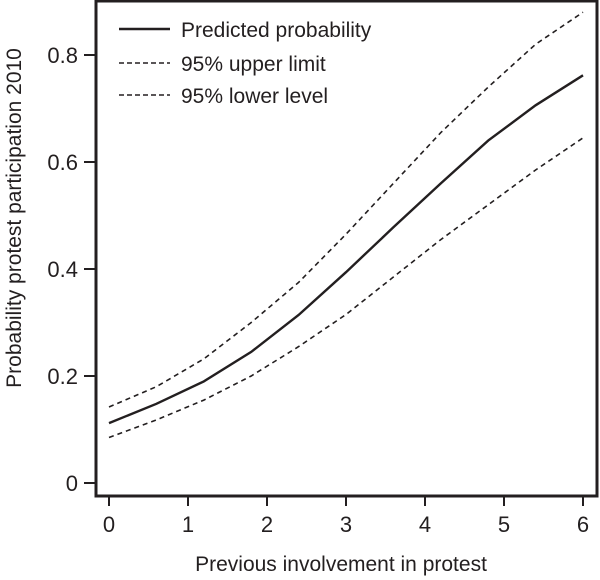  What do you see at coordinates (583, 524) in the screenshot?
I see `x-tick-label: 6` at bounding box center [583, 524].